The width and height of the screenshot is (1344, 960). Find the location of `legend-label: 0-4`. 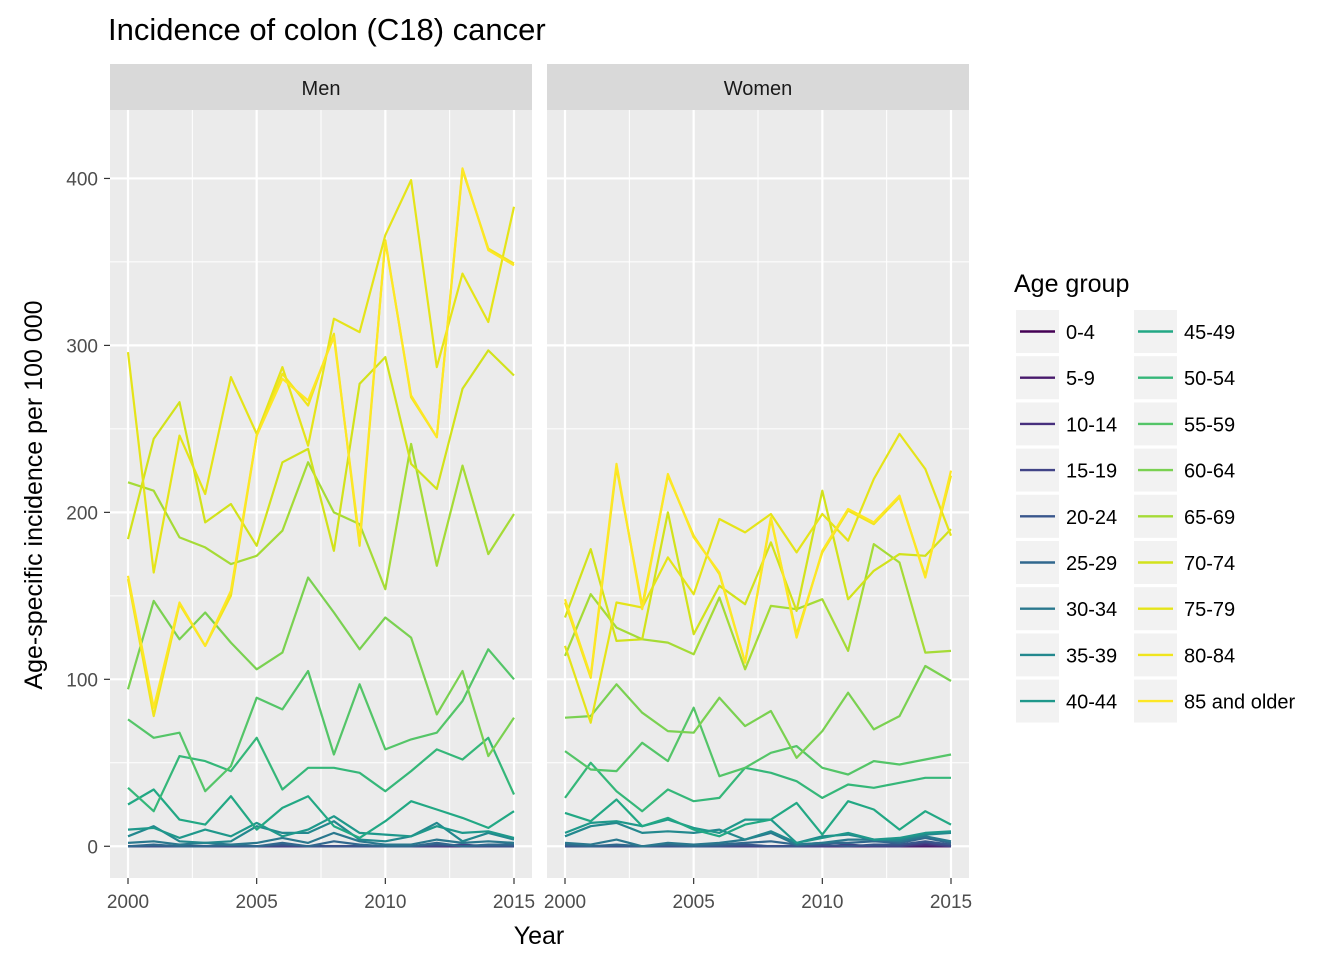

legend-label: 0-4 is located at coordinates (1080, 333).